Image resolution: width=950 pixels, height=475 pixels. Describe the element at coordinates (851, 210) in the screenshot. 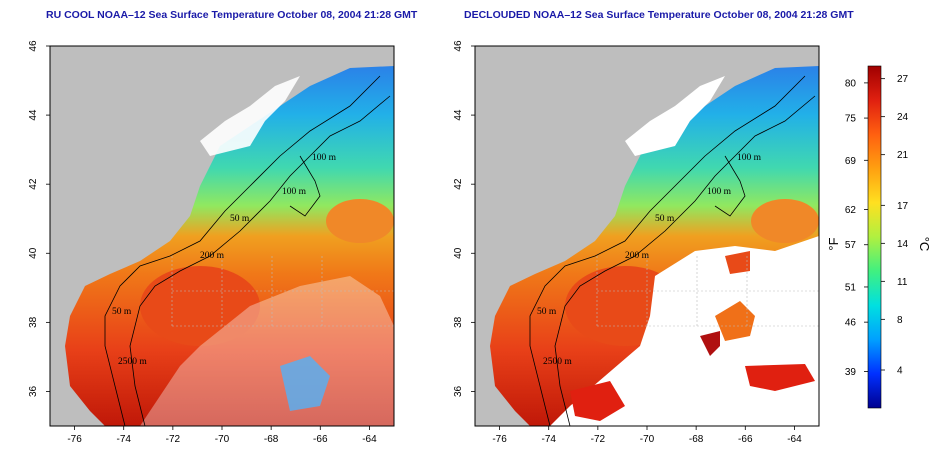

I see `fahrenheit-tick-label: 62` at that location.